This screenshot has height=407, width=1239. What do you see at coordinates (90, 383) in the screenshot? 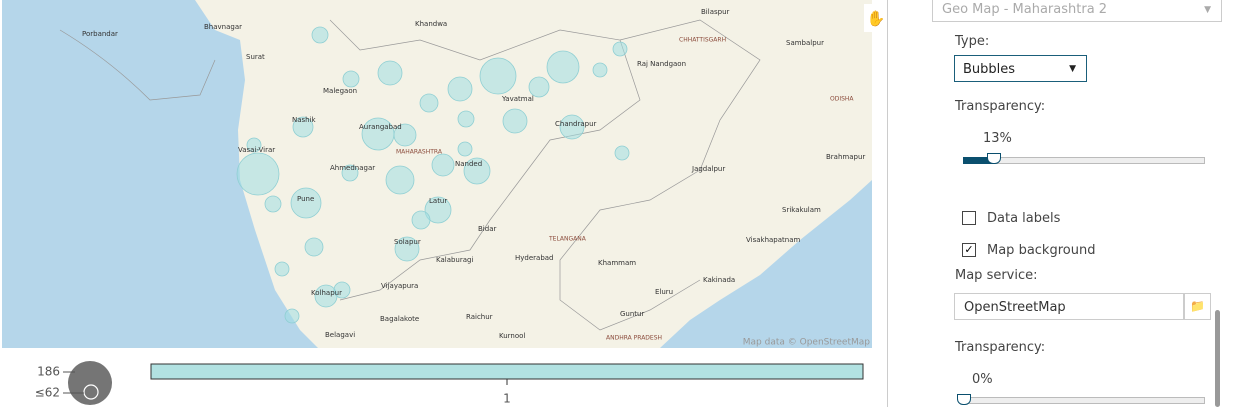
I see `legend-size-max` at bounding box center [90, 383].